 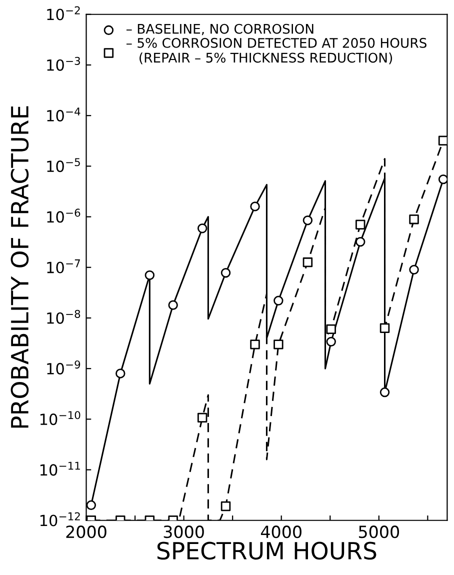 What do you see at coordinates (276, 51) in the screenshot?
I see `legend-label: – 5% CORROSION DETECTED AT 2050 HOURS (REPAIR – 5% THICKNESS REDUCTION)` at bounding box center [276, 51].